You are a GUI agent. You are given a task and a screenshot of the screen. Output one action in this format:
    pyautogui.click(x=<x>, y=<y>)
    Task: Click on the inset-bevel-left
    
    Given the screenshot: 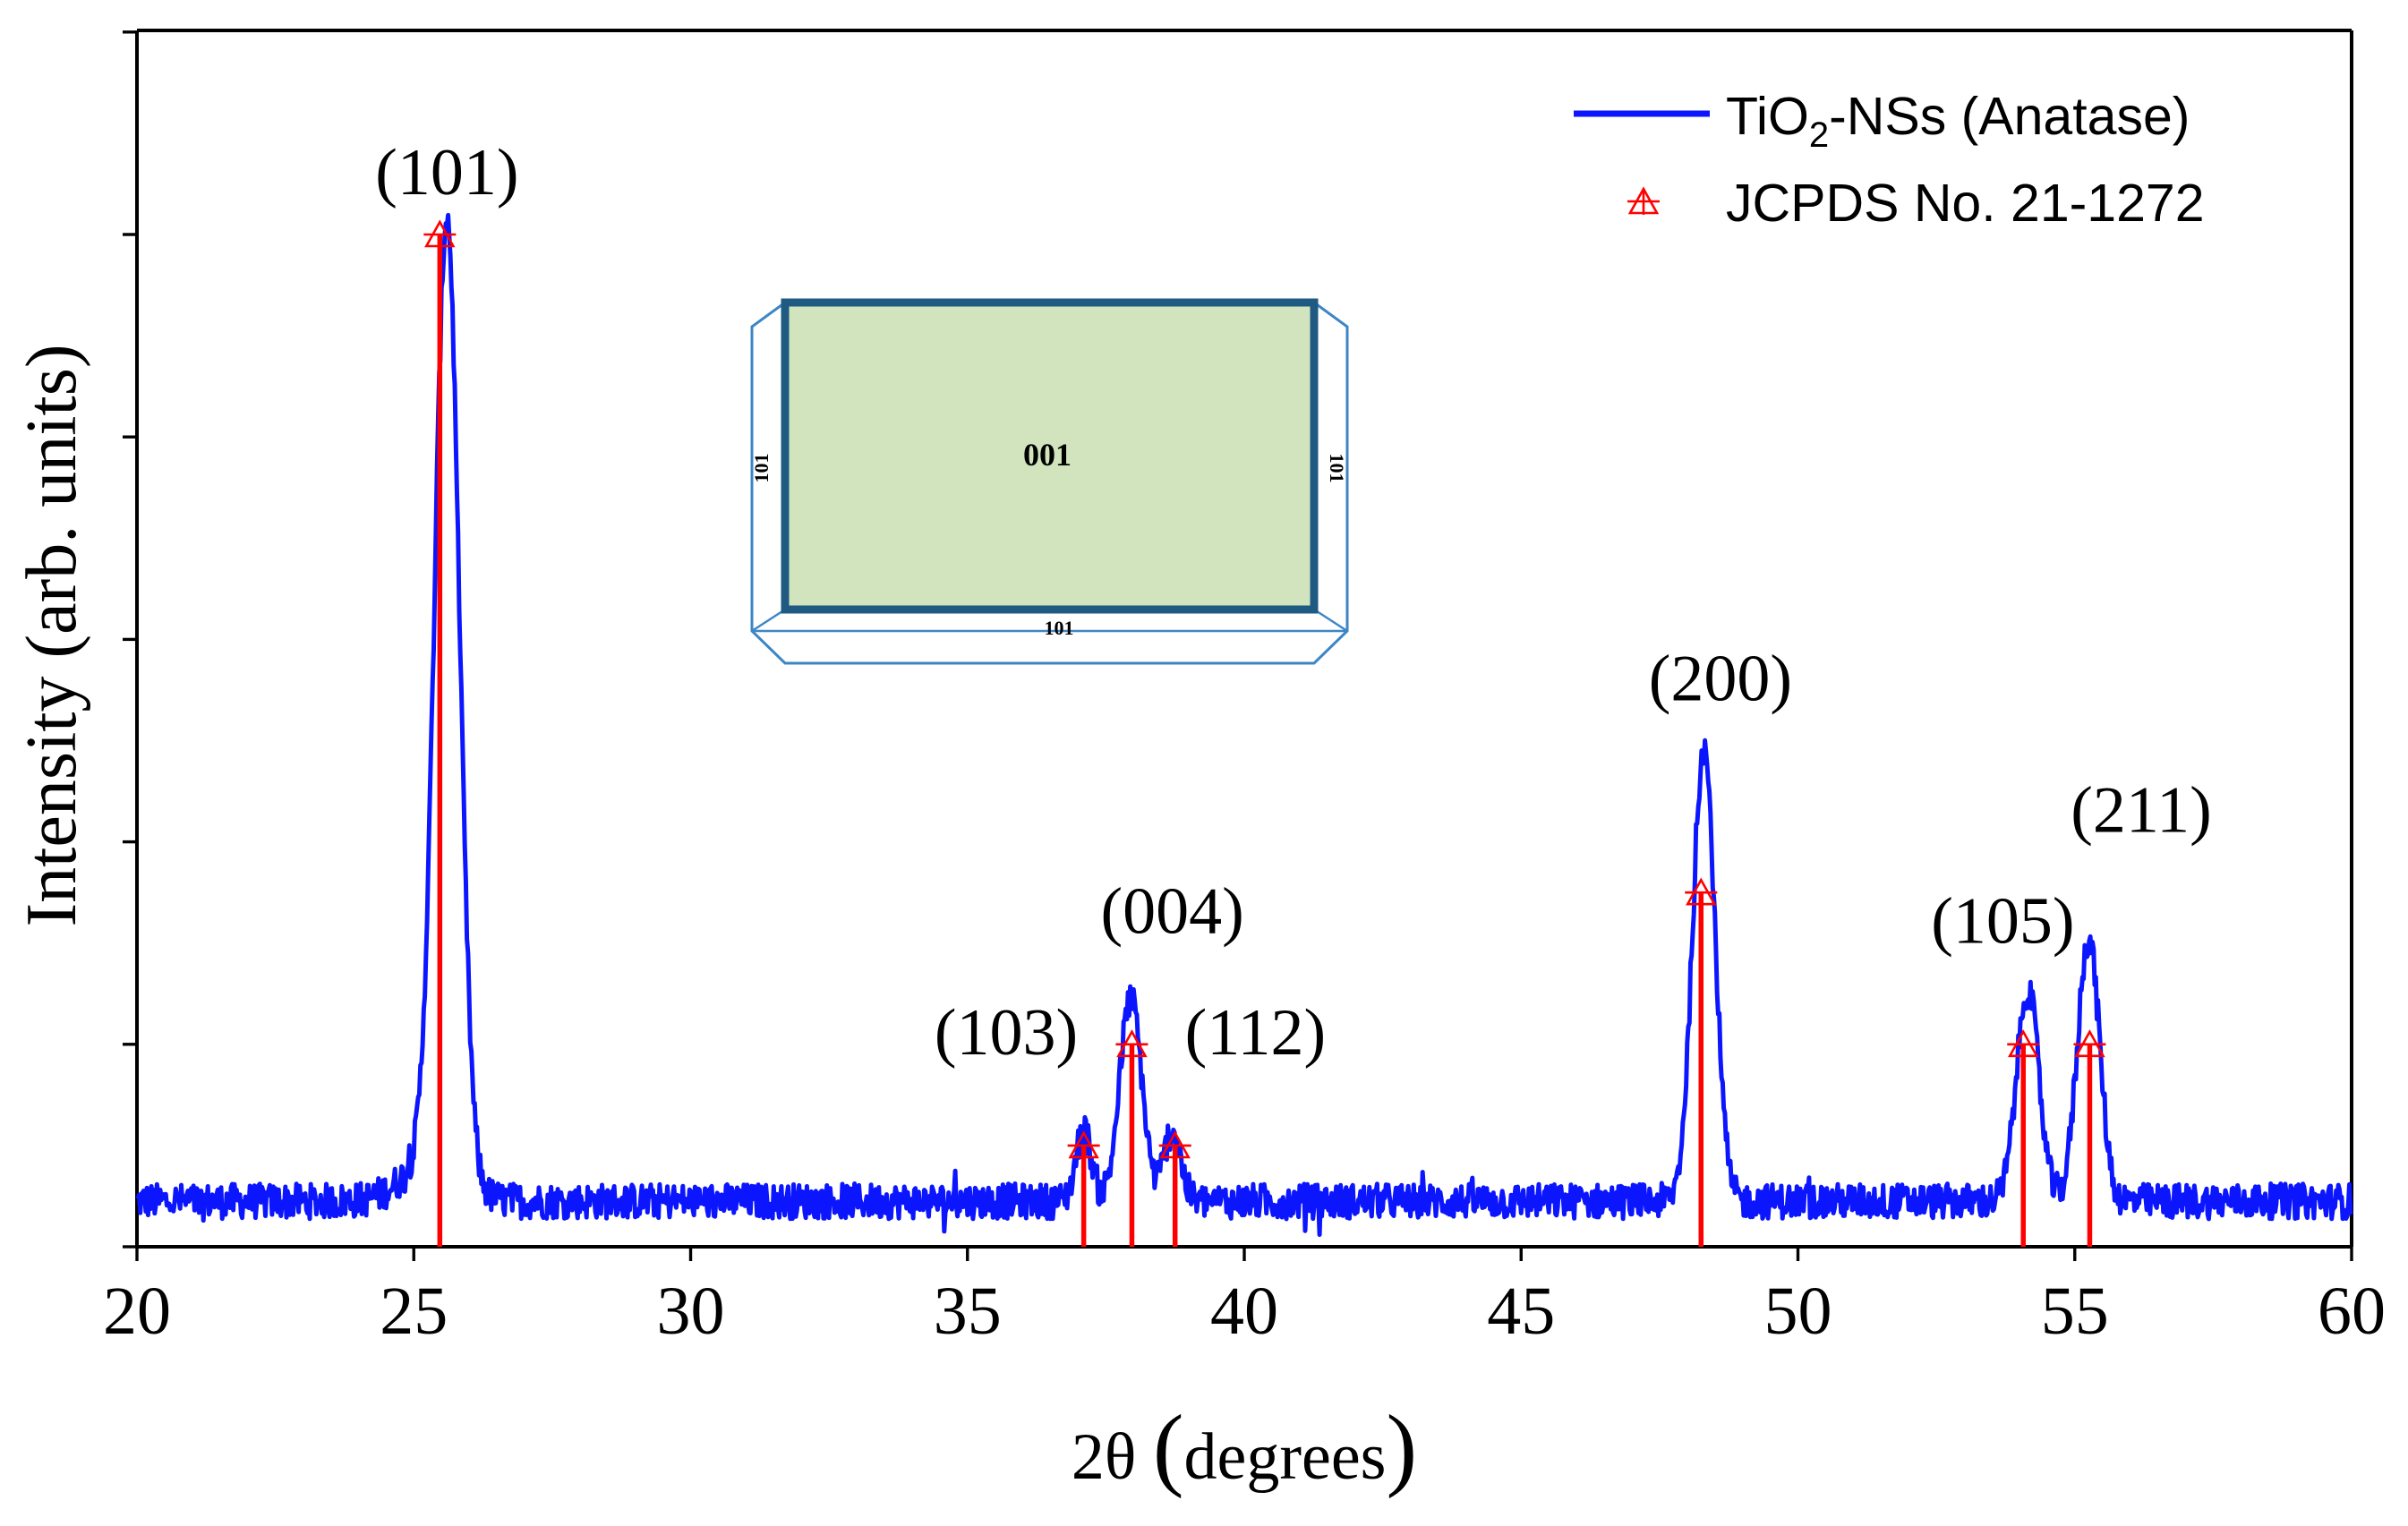 What is the action you would take?
    pyautogui.click(x=768, y=620)
    